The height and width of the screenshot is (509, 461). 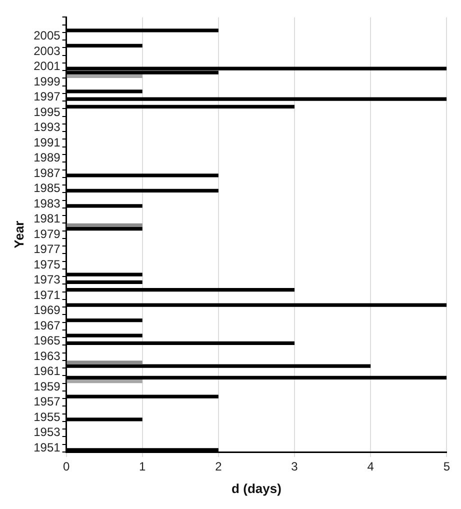 What do you see at coordinates (47, 111) in the screenshot?
I see `y-tick-label: 1995` at bounding box center [47, 111].